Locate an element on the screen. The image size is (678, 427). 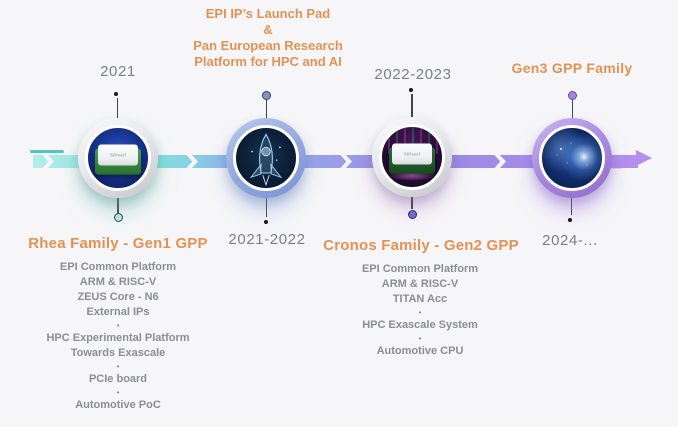
band-accent-line is located at coordinates (47, 151).